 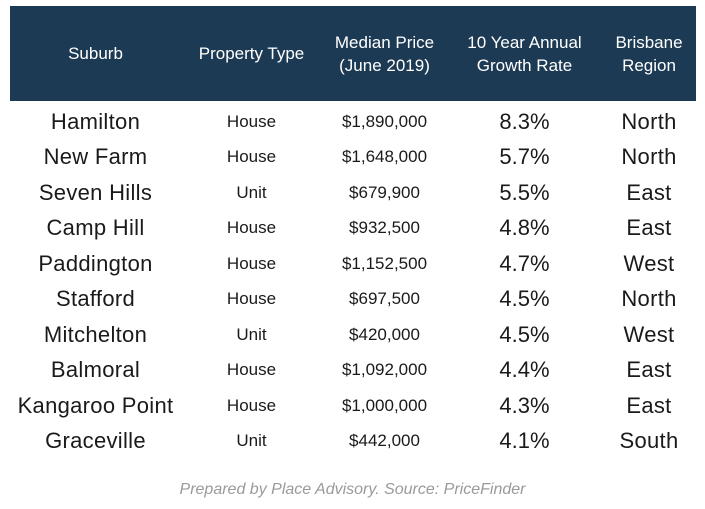 I want to click on table-row: Kangaroo Point House $1,000,000 4.3% East, so click(x=353, y=406).